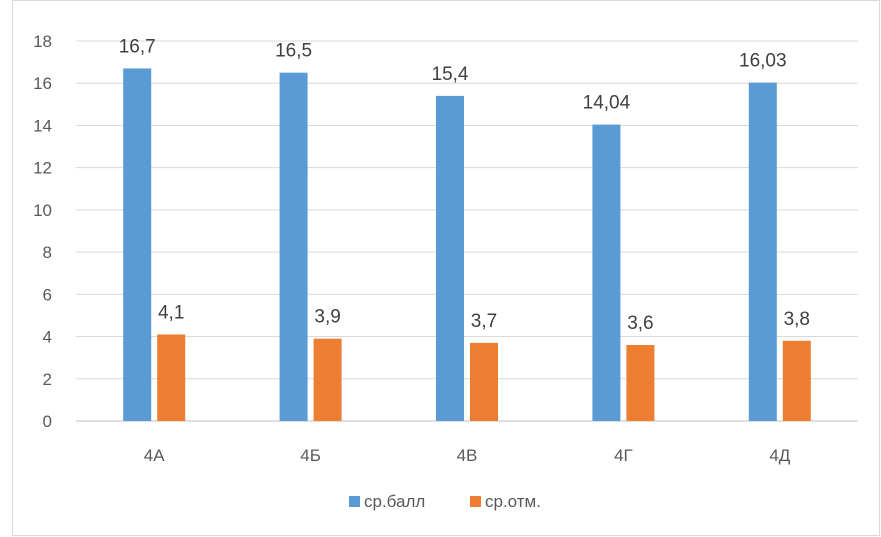 This screenshot has height=537, width=881. What do you see at coordinates (779, 455) in the screenshot?
I see `x-tick-label: 4Д` at bounding box center [779, 455].